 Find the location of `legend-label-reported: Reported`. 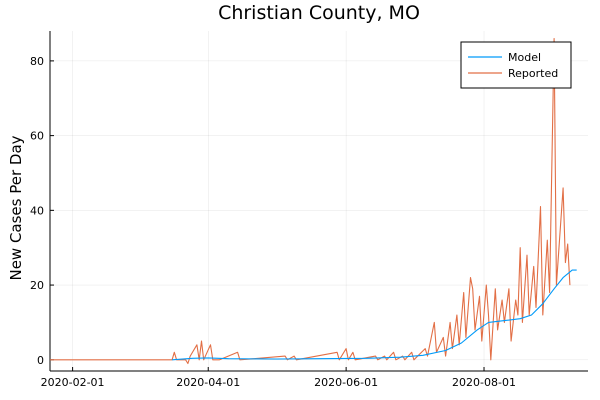

legend-label-reported: Reported is located at coordinates (533, 73).